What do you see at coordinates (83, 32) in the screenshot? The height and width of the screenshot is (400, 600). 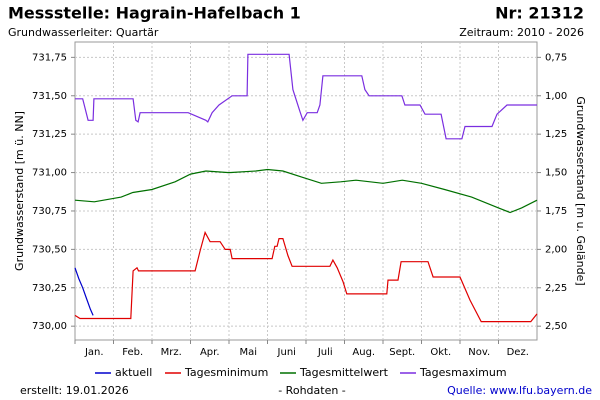 I see `subtitle: Grundwasserleiter: Quartär` at bounding box center [83, 32].